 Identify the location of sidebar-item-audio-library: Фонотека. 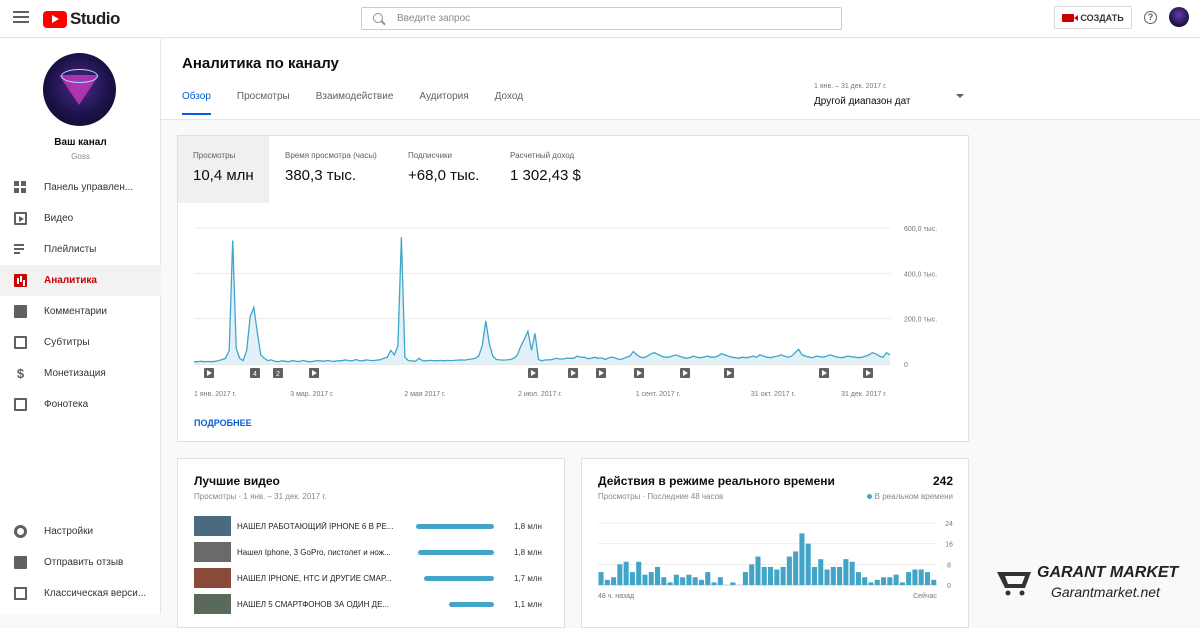
(80, 404).